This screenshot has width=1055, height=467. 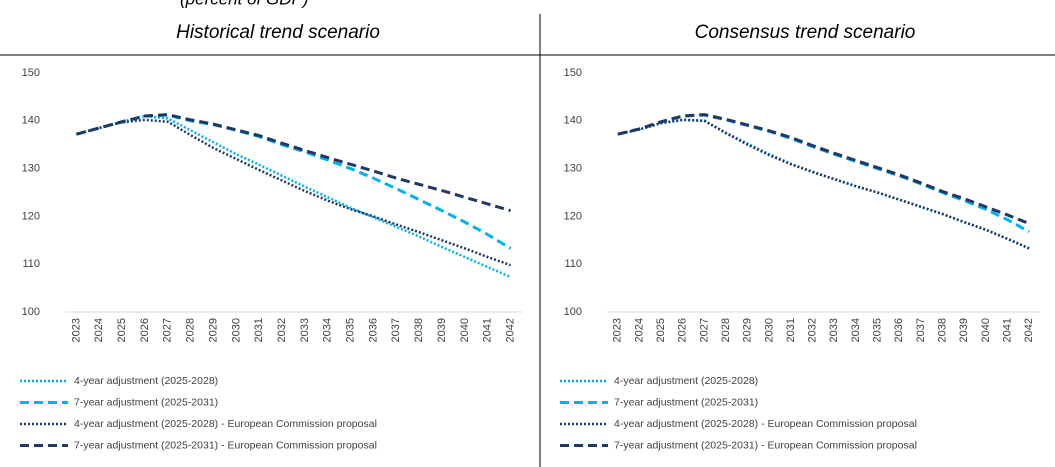 What do you see at coordinates (278, 32) in the screenshot?
I see `chart-title: Historical trend scenario` at bounding box center [278, 32].